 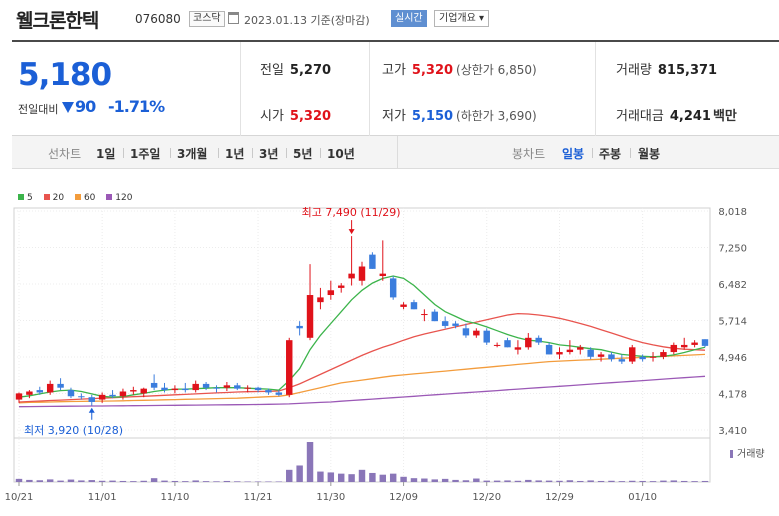 I want to click on volume-label: 거래량, so click(x=751, y=454).